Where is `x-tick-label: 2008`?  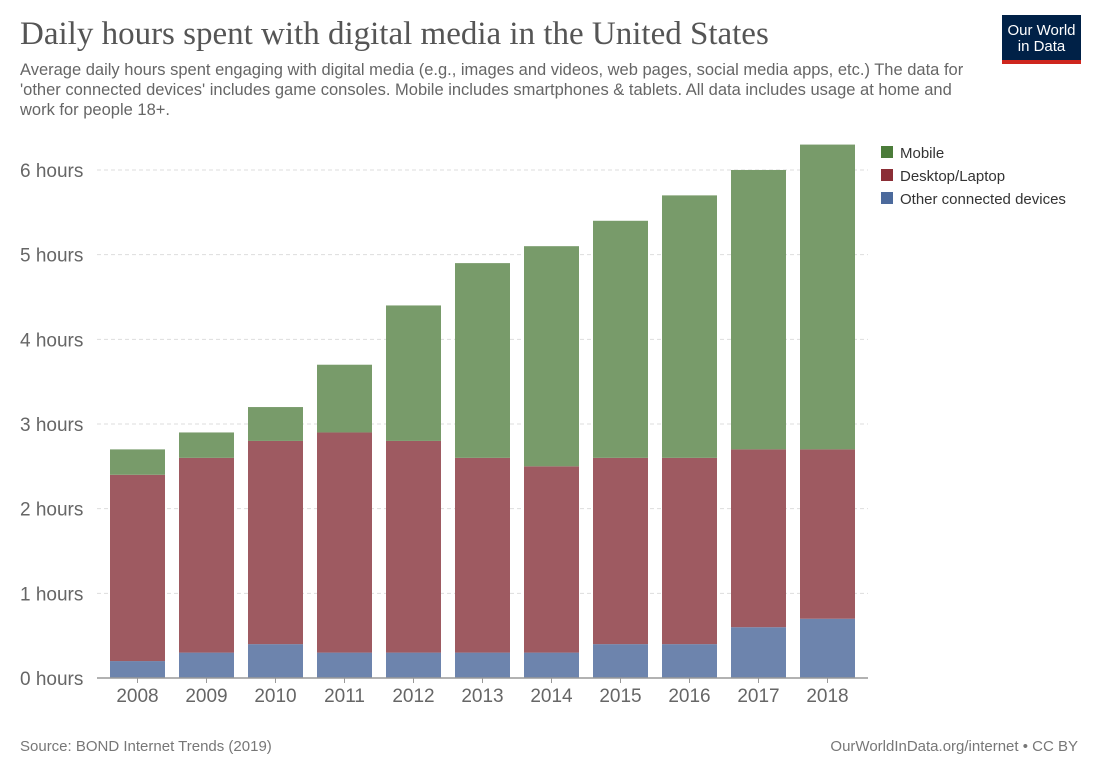
x-tick-label: 2008 is located at coordinates (137, 696).